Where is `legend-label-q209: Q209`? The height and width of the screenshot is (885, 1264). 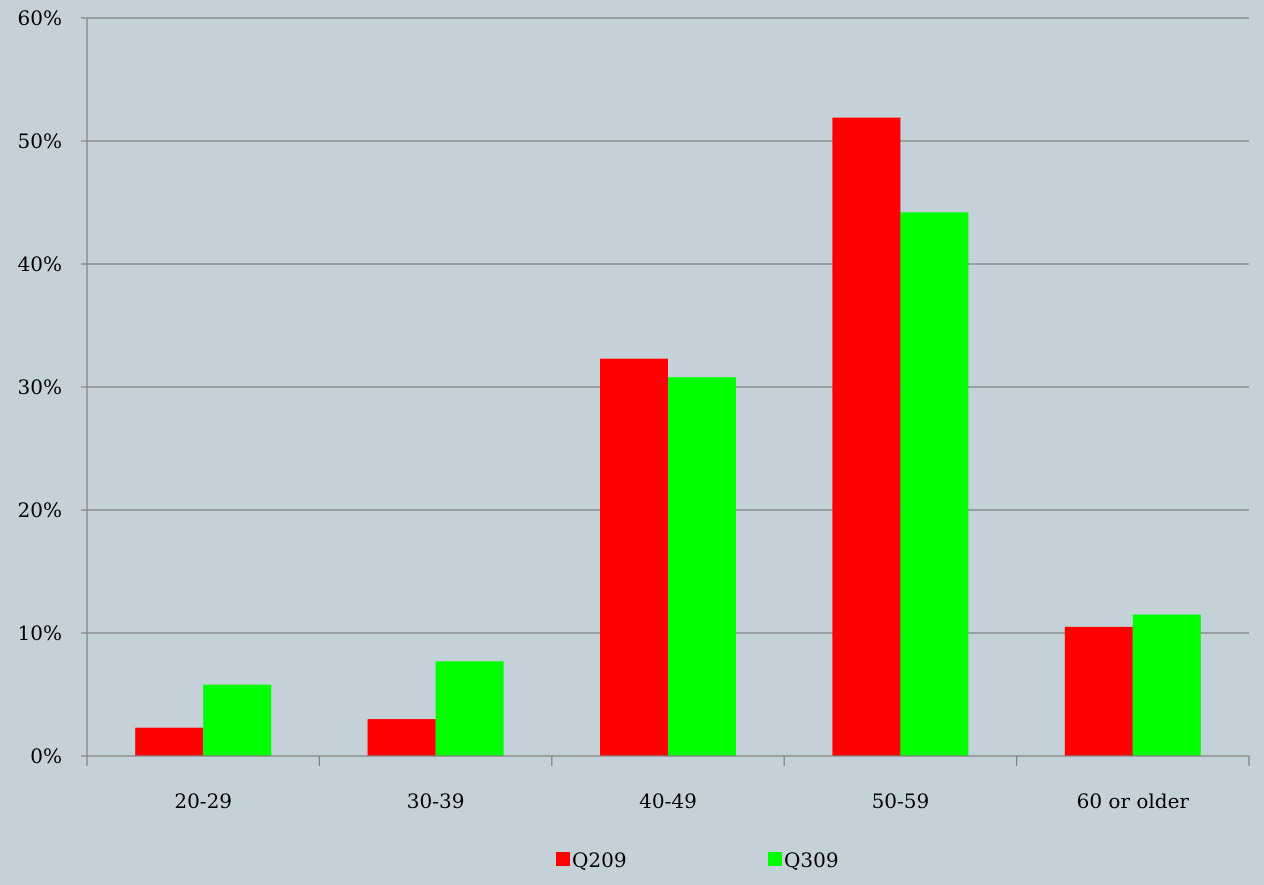
legend-label-q209: Q209 is located at coordinates (599, 860).